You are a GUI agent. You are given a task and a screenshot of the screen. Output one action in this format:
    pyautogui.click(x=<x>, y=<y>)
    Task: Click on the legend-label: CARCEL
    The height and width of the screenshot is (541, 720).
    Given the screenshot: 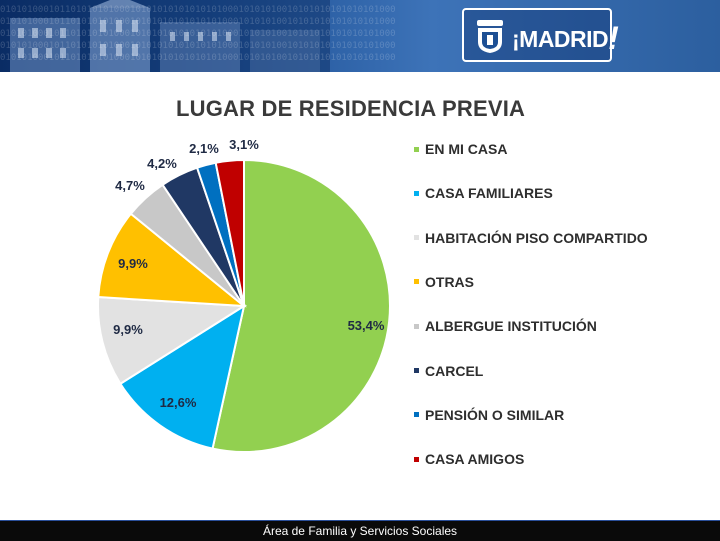 What is the action you would take?
    pyautogui.click(x=454, y=370)
    